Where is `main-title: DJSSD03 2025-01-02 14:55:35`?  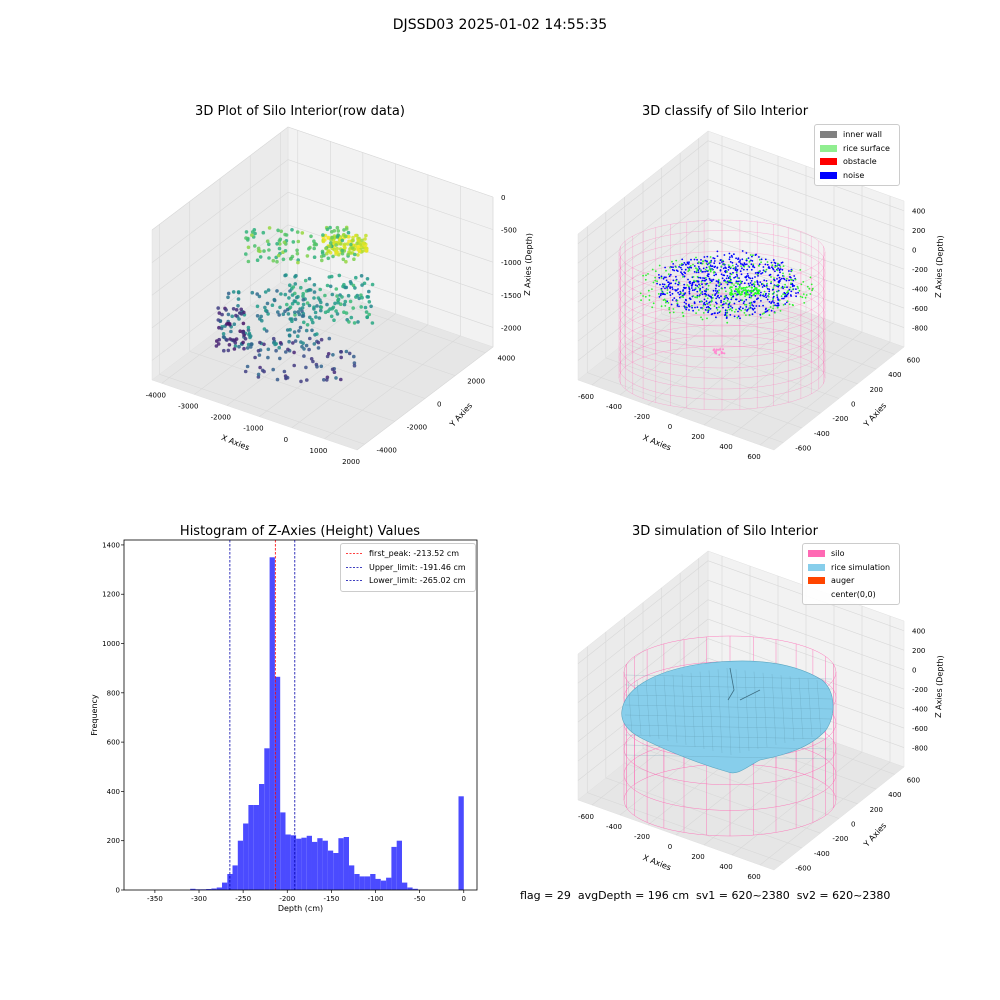 main-title: DJSSD03 2025-01-02 14:55:35 is located at coordinates (500, 25).